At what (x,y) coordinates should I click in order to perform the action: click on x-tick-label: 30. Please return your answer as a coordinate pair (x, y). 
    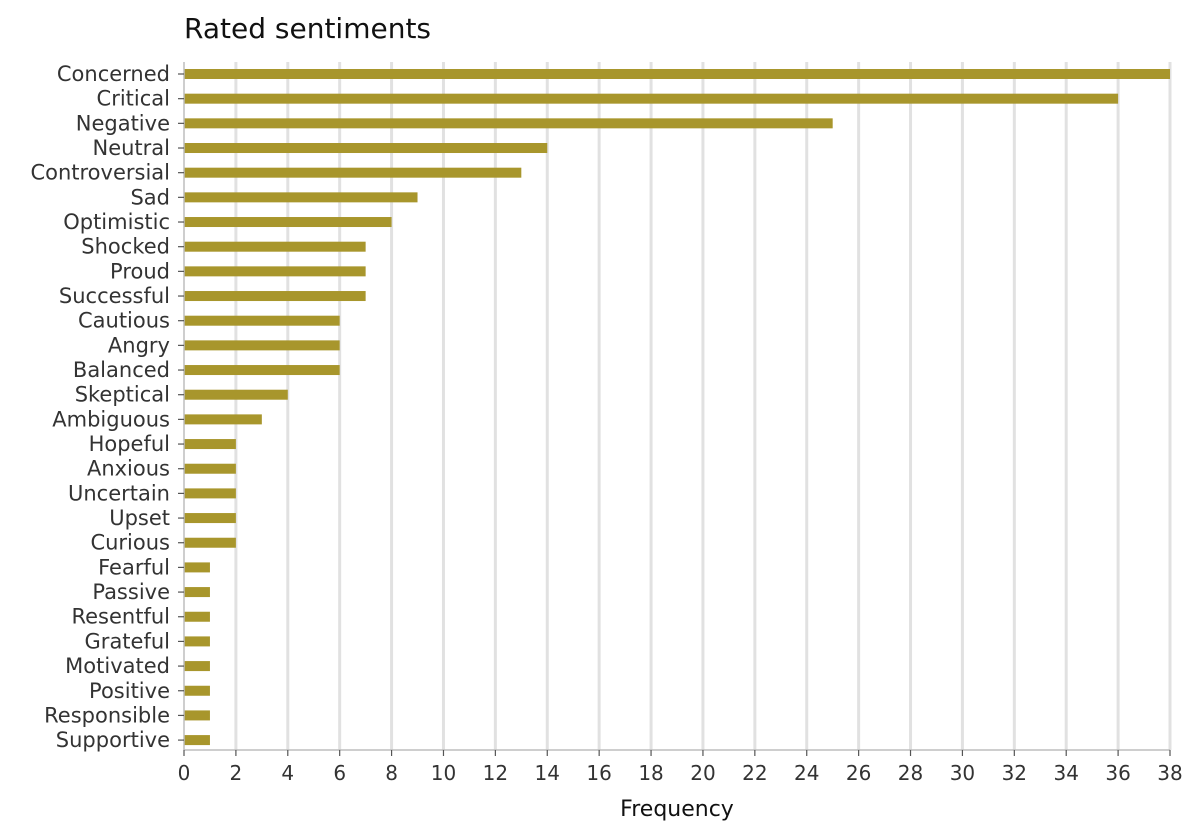
    Looking at the image, I should click on (962, 773).